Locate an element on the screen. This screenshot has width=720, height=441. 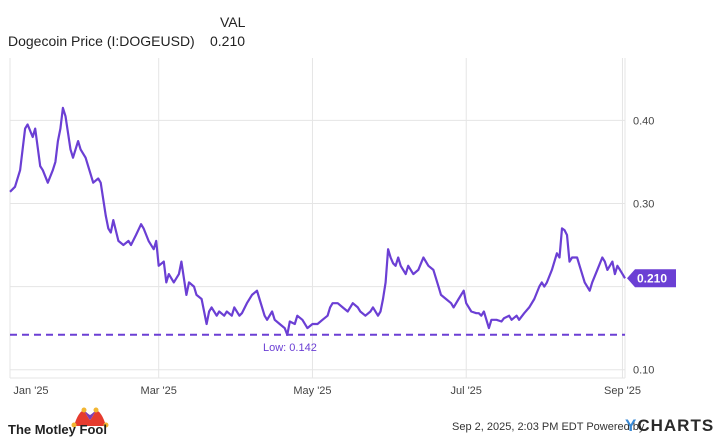
ycharts-logo: YCHARTS is located at coordinates (669, 426).